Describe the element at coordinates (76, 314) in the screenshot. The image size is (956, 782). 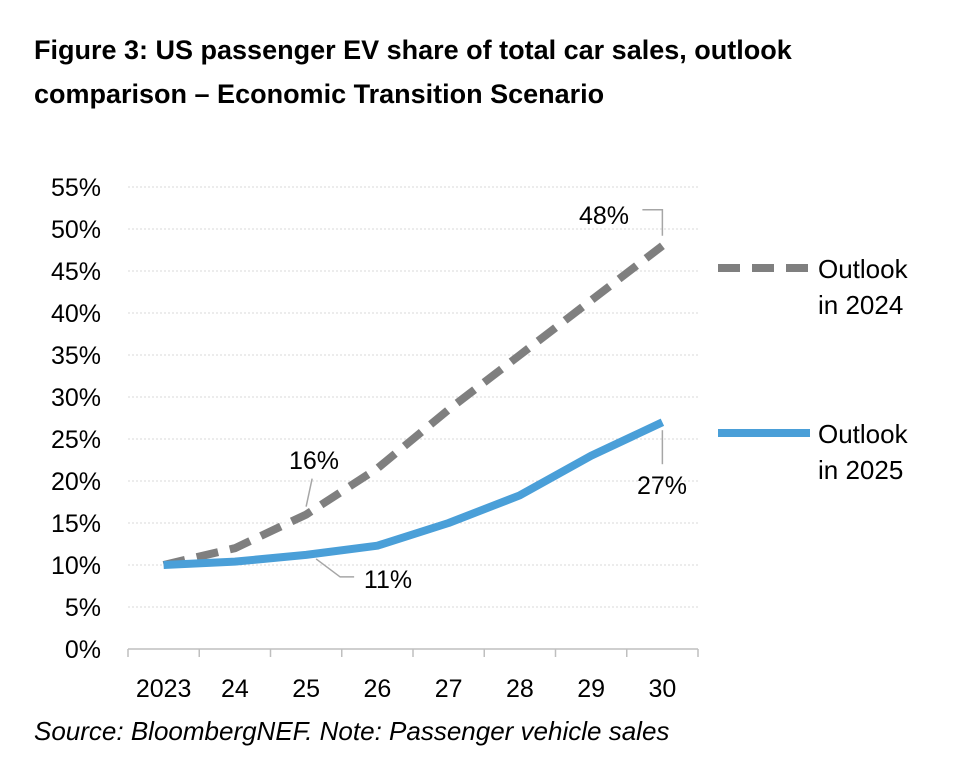
I see `y-tick-label: 40%` at that location.